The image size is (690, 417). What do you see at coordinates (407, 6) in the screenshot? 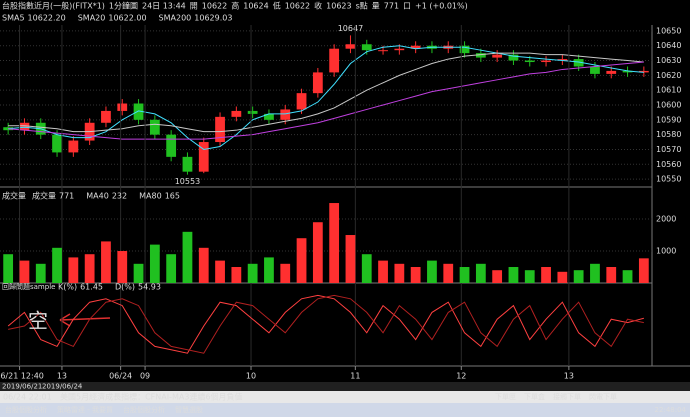
I see `header-text: 口` at bounding box center [407, 6].